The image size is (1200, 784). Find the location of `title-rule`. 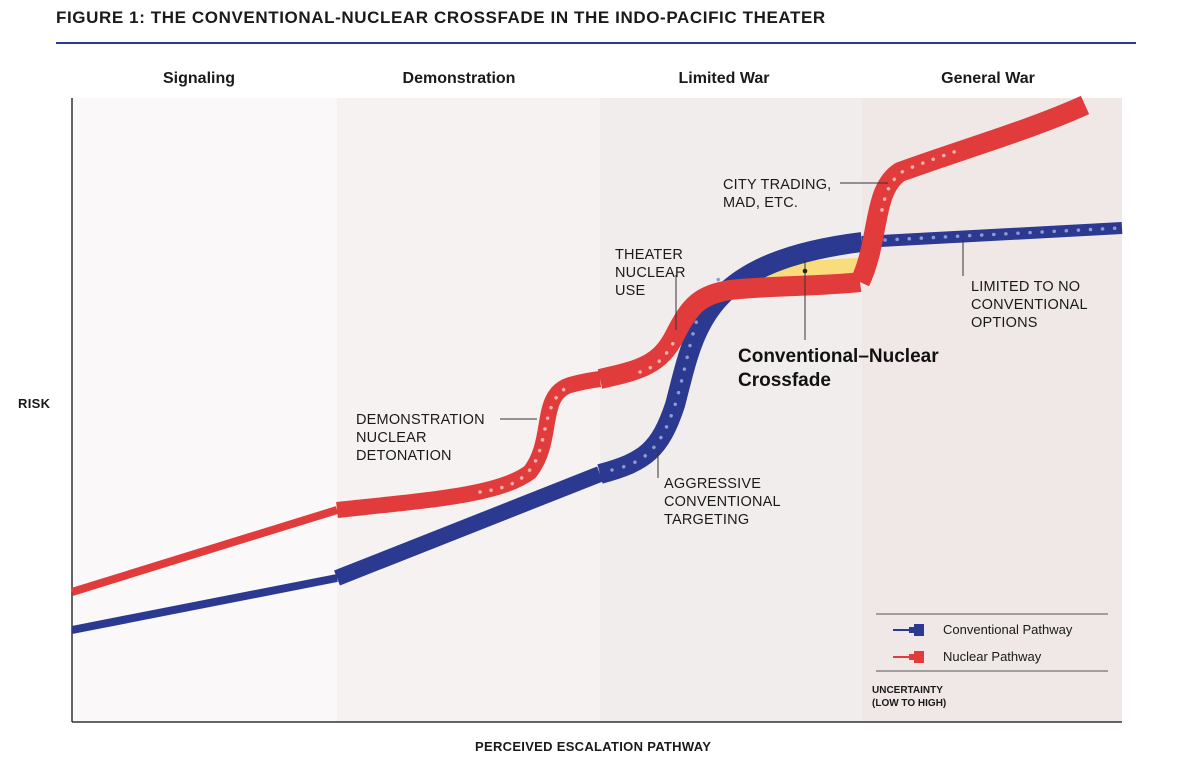

title-rule is located at coordinates (596, 43).